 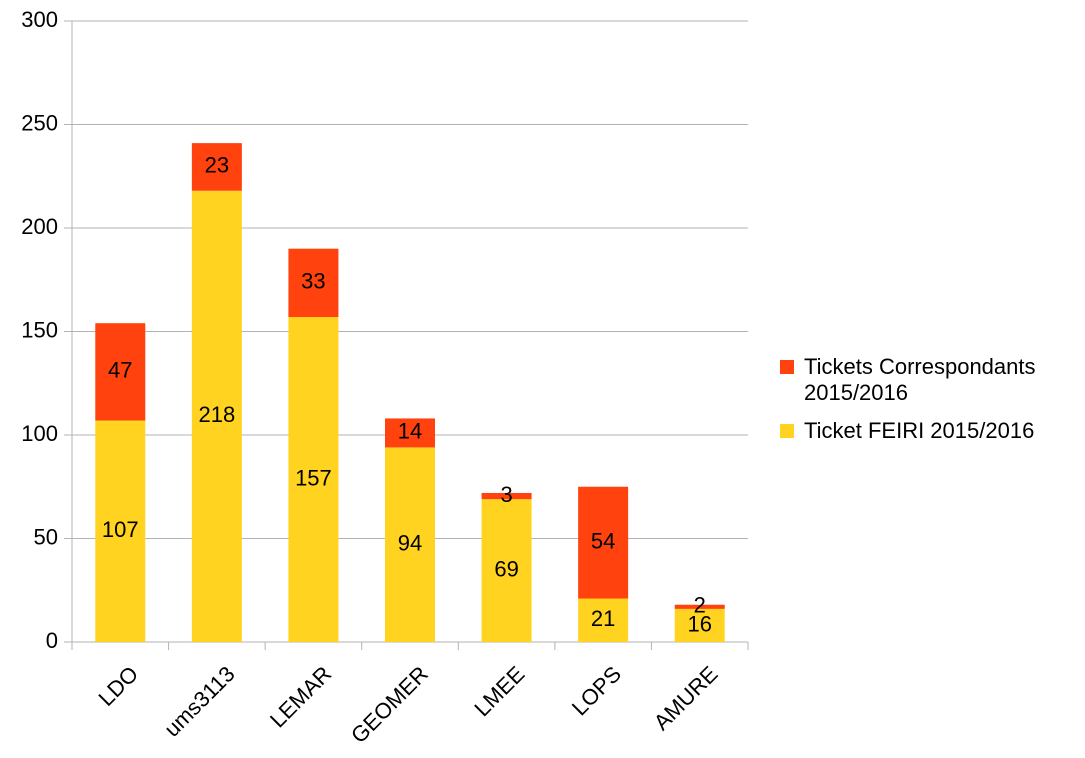 I want to click on data-label: 21, so click(x=603, y=618).